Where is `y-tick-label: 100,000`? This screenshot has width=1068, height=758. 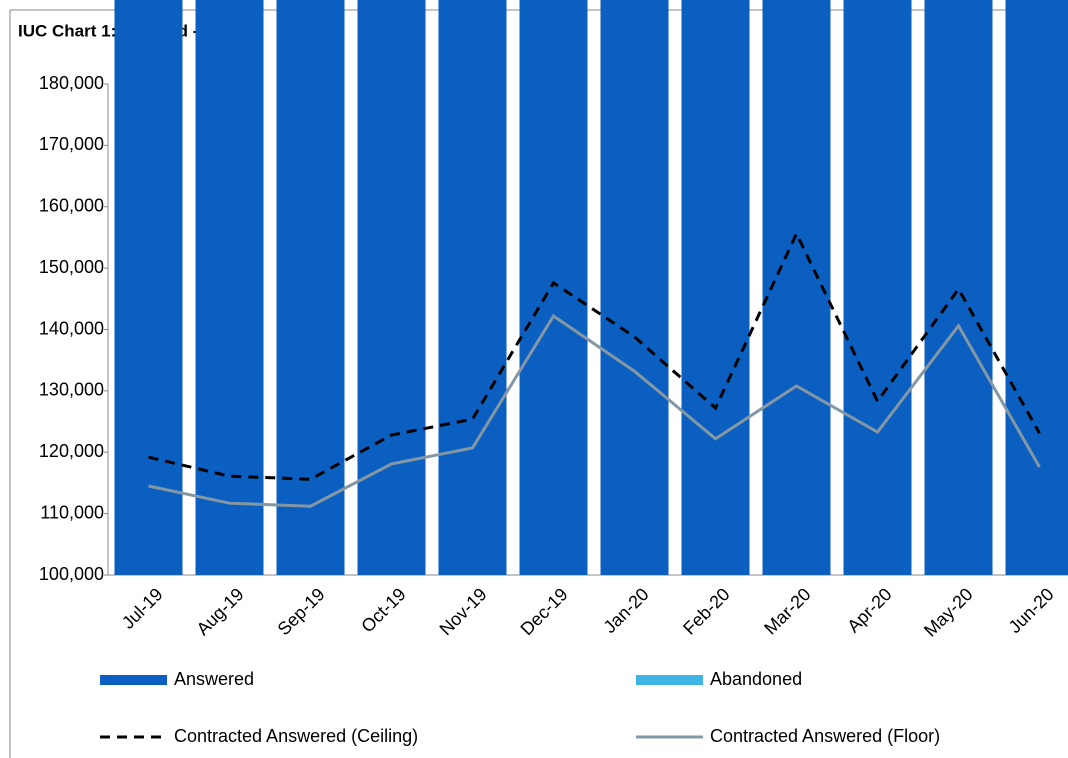
y-tick-label: 100,000 is located at coordinates (71, 574).